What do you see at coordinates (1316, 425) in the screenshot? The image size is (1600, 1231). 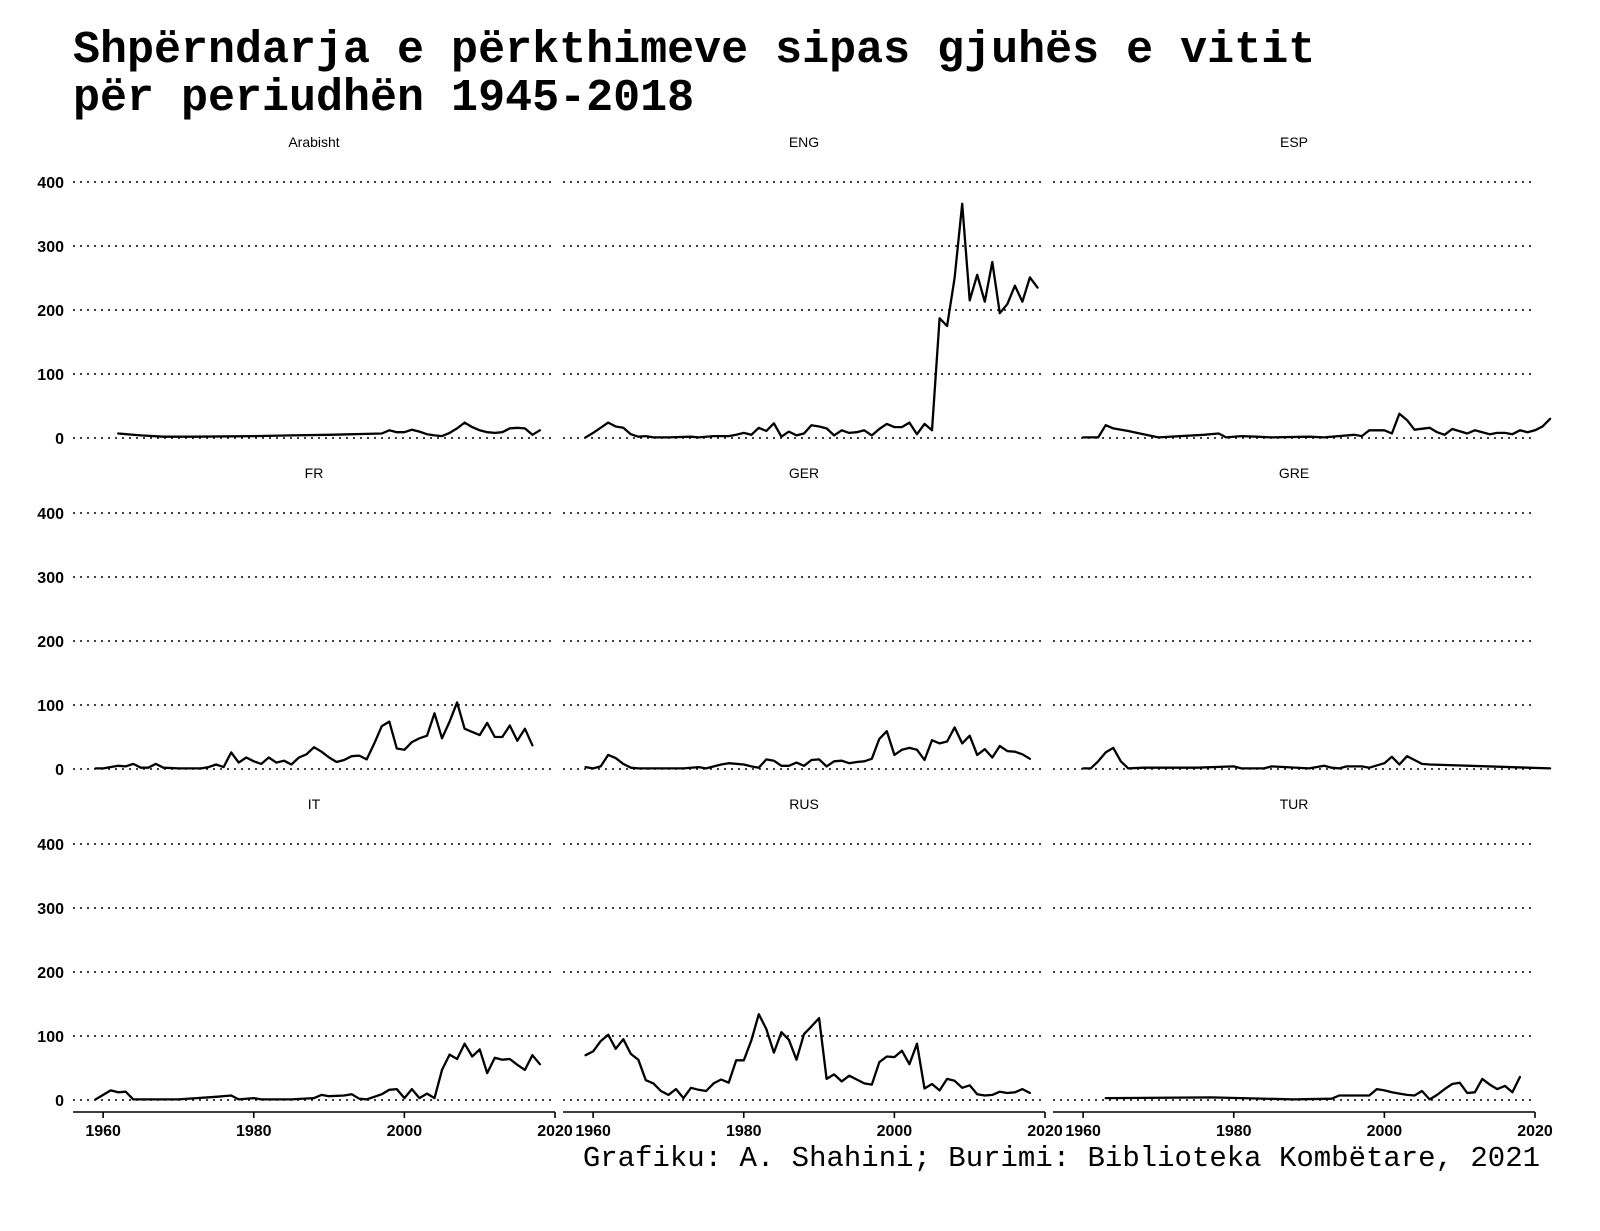 I see `series-line-esp` at bounding box center [1316, 425].